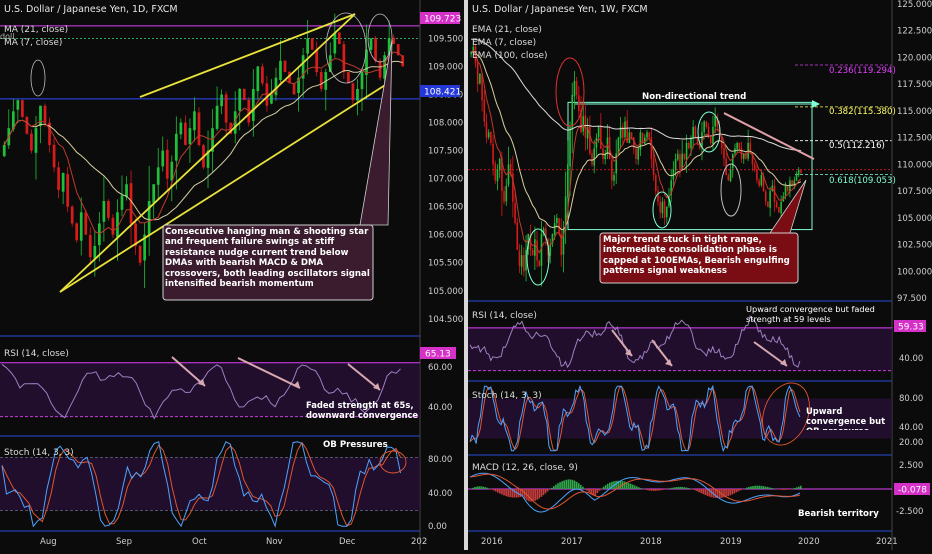 The height and width of the screenshot is (554, 932). What do you see at coordinates (440, 18) in the screenshot?
I see `left-price-tag-top` at bounding box center [440, 18].